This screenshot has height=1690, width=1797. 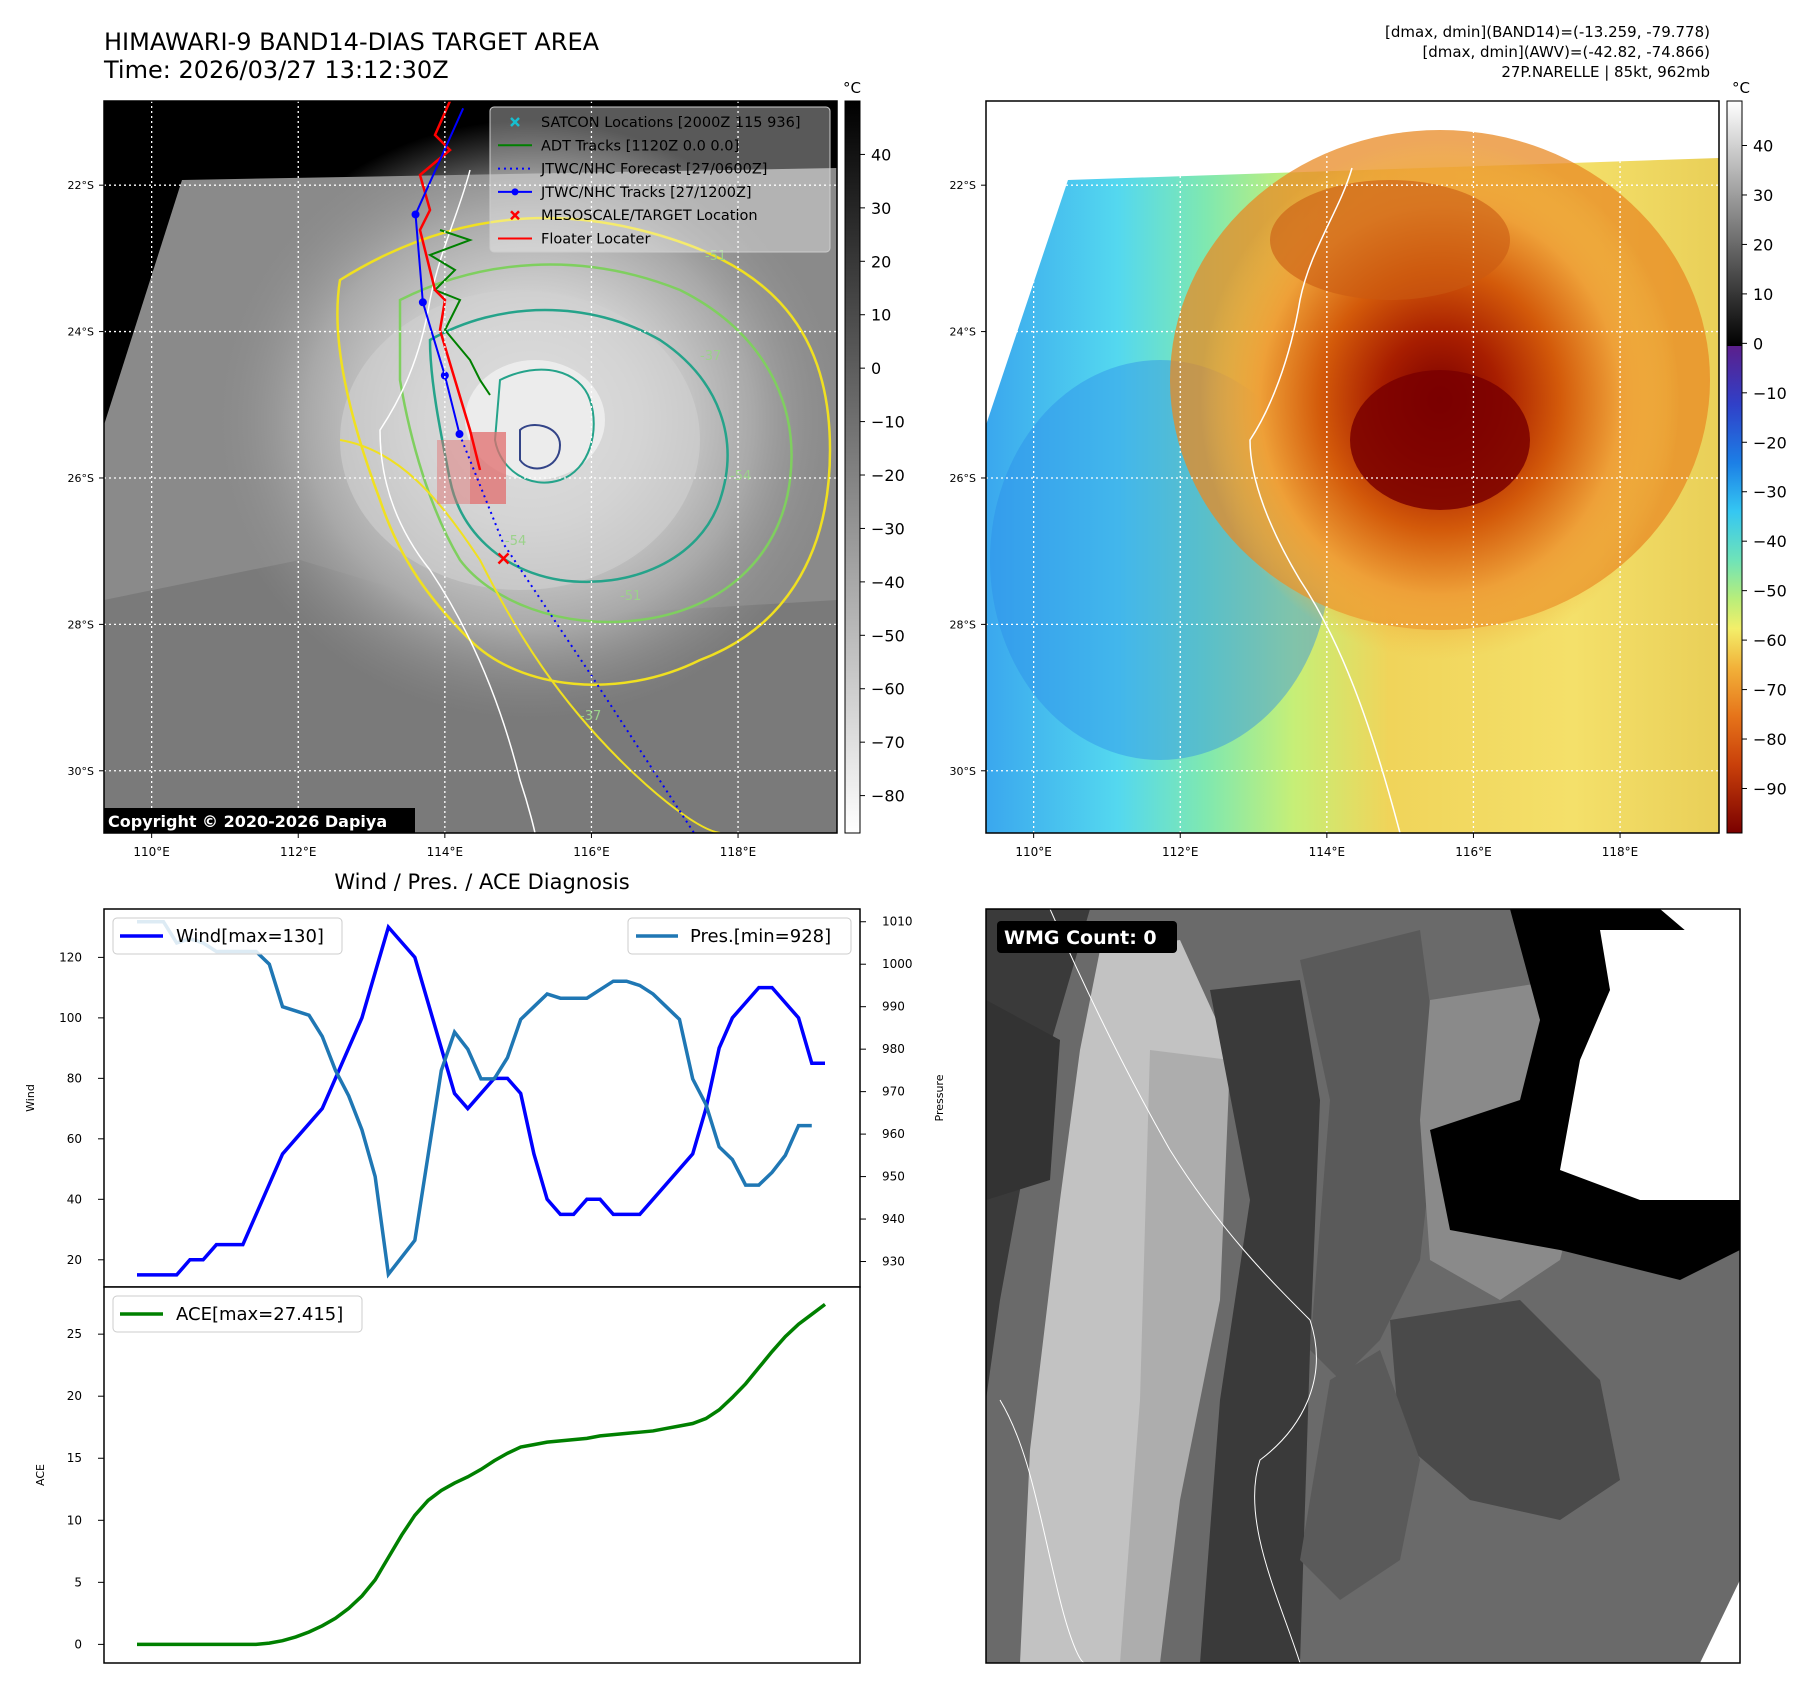 What do you see at coordinates (591, 852) in the screenshot?
I see `ir-lon-tick-label: 116°E` at bounding box center [591, 852].